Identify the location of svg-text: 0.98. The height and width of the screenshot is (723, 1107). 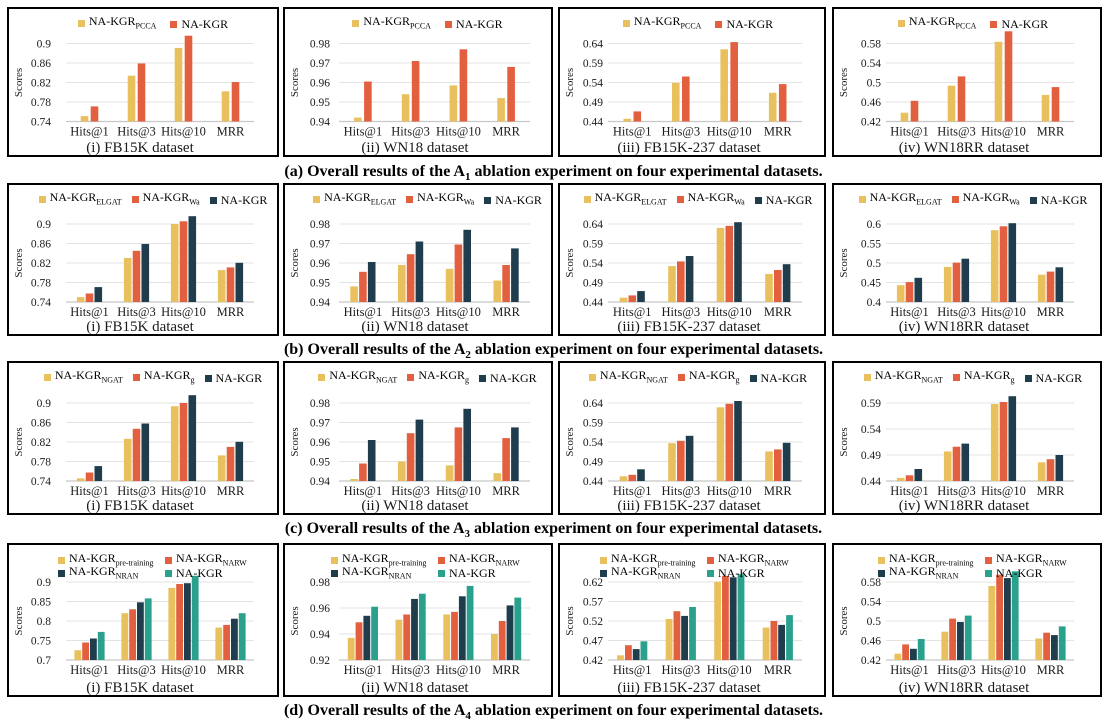
(320, 583).